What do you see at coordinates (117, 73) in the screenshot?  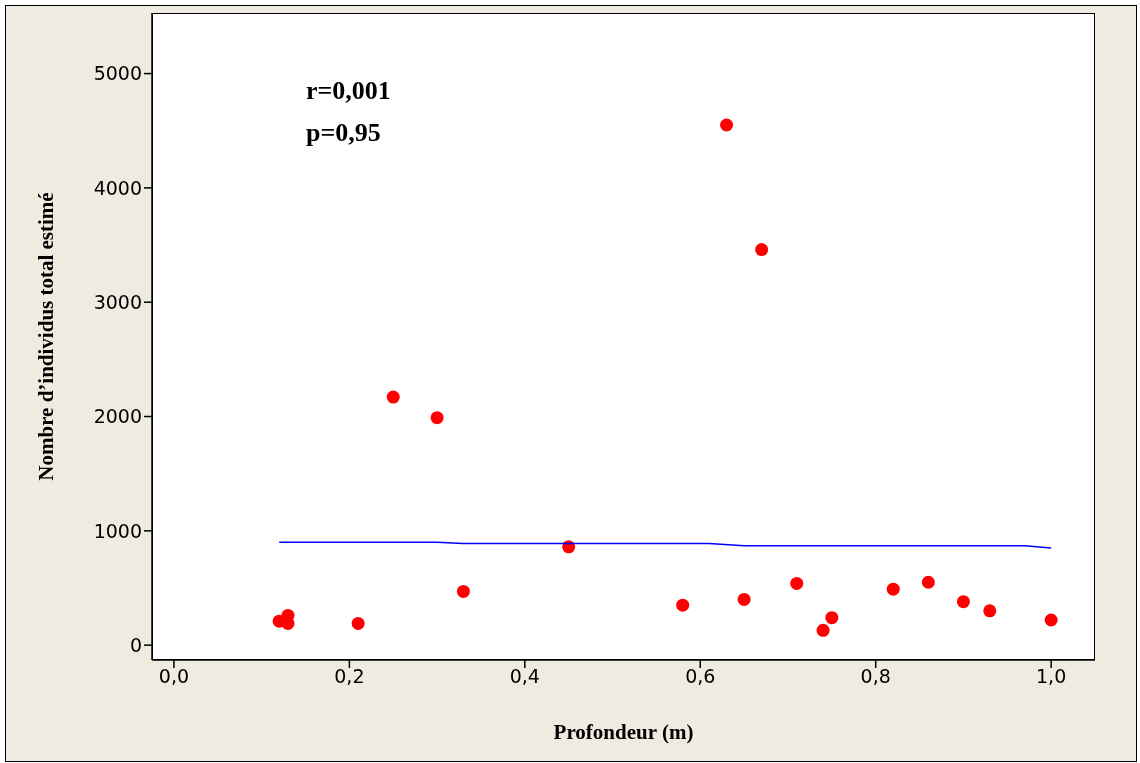 I see `y-tick-label: 5000` at bounding box center [117, 73].